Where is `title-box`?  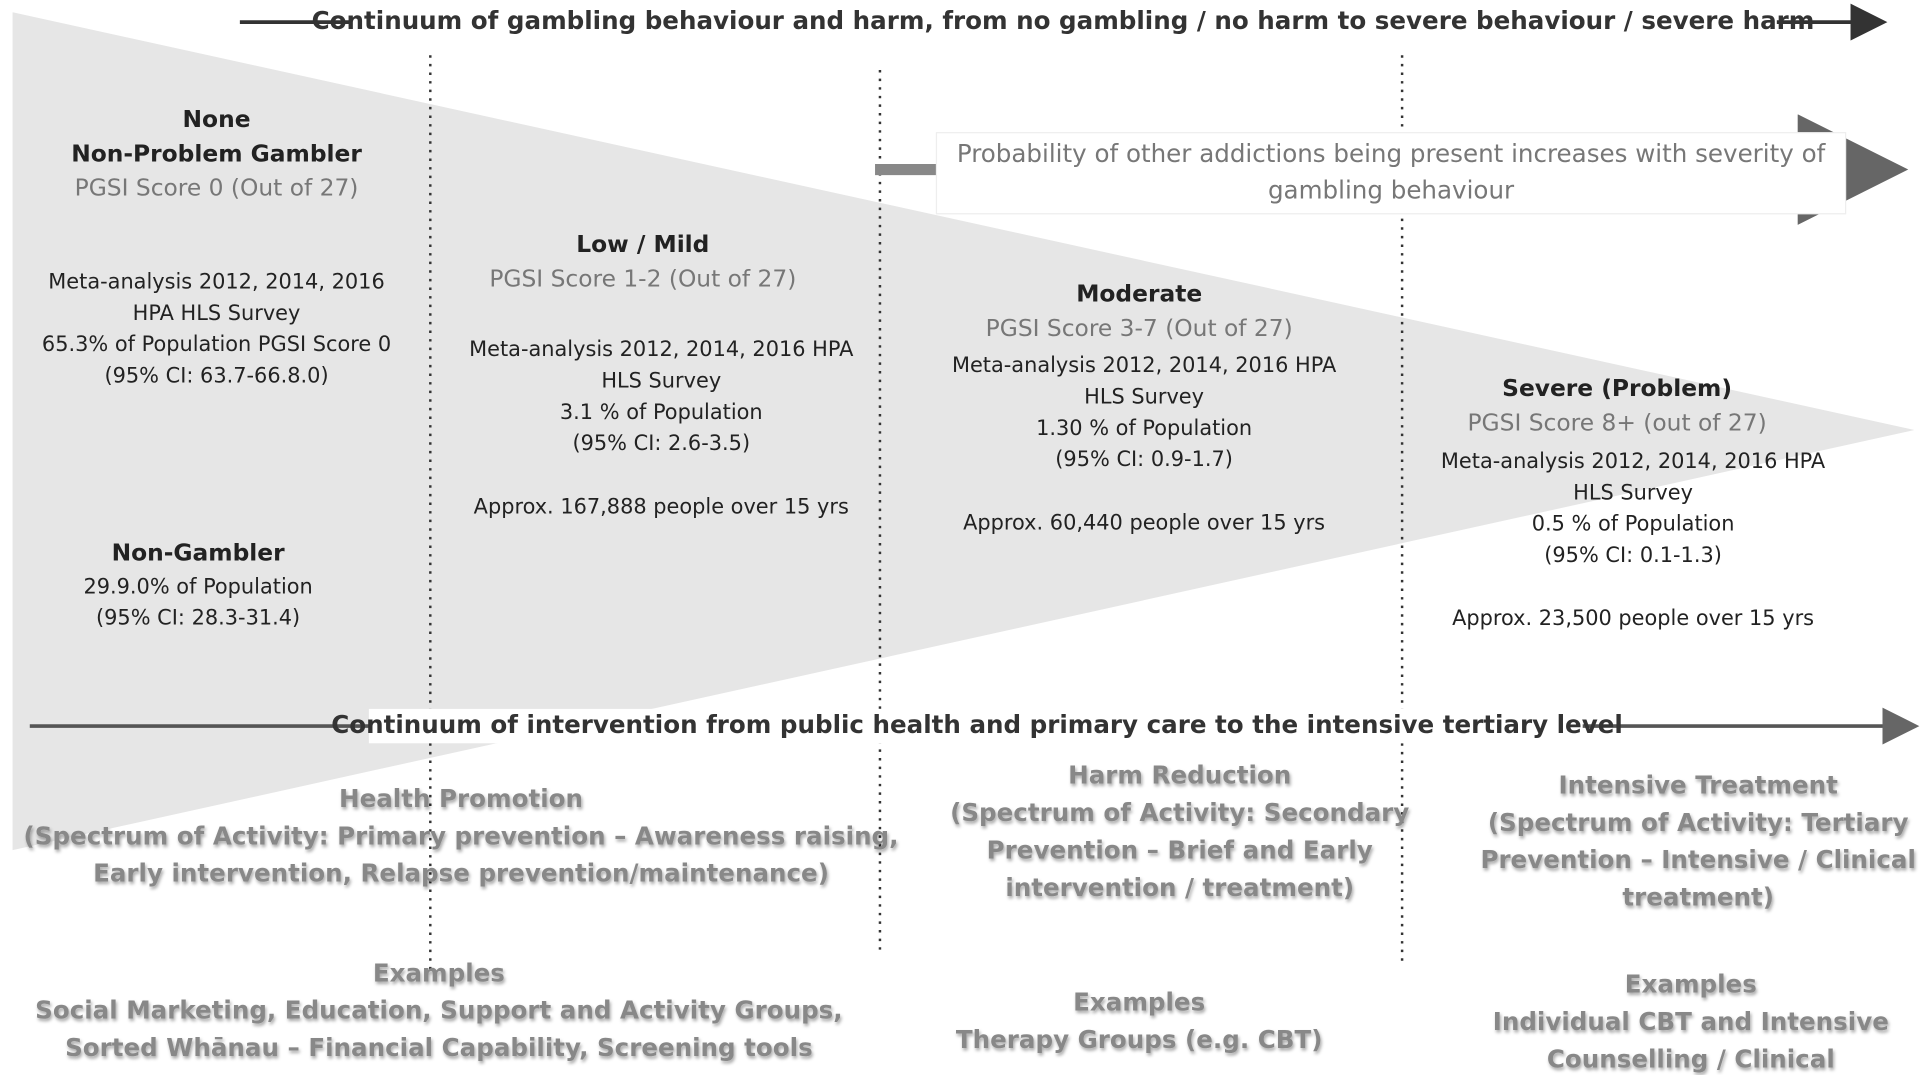 title-box is located at coordinates (1063, 23).